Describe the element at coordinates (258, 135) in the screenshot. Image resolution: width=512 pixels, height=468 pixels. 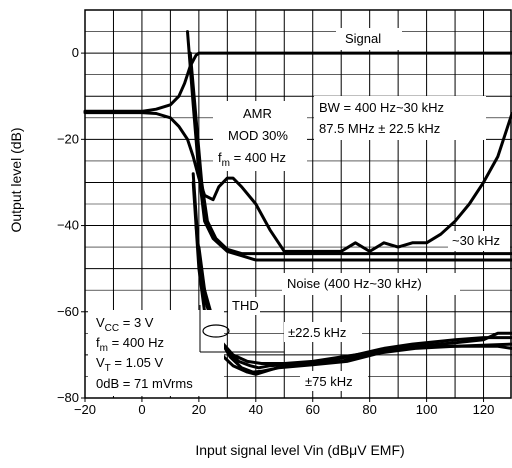
I see `annotation-amr-2: MOD 30%` at that location.